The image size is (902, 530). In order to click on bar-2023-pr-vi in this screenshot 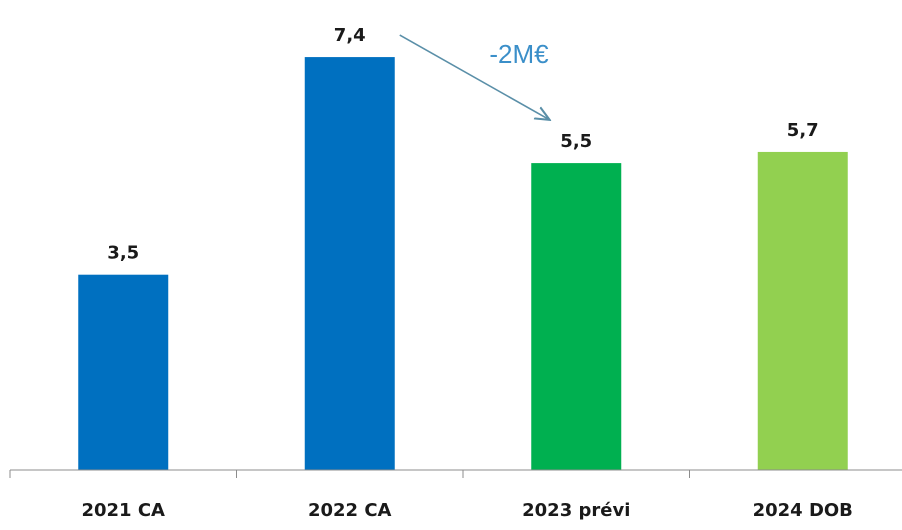, I will do `click(576, 316)`.